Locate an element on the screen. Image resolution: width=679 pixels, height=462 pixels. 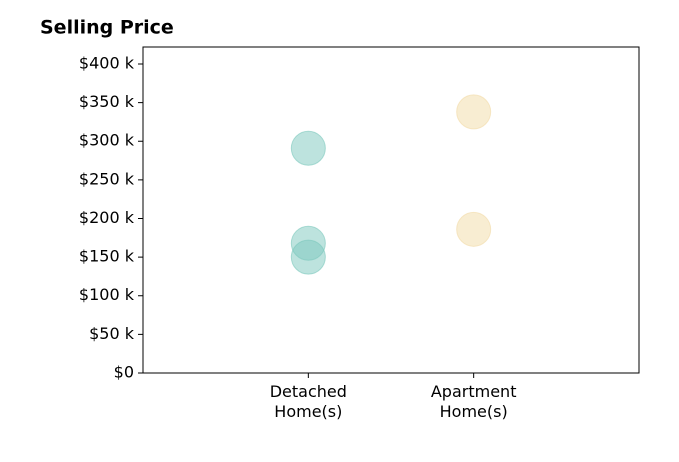
x-tick-label: Apartment Home(s) is located at coordinates (474, 401).